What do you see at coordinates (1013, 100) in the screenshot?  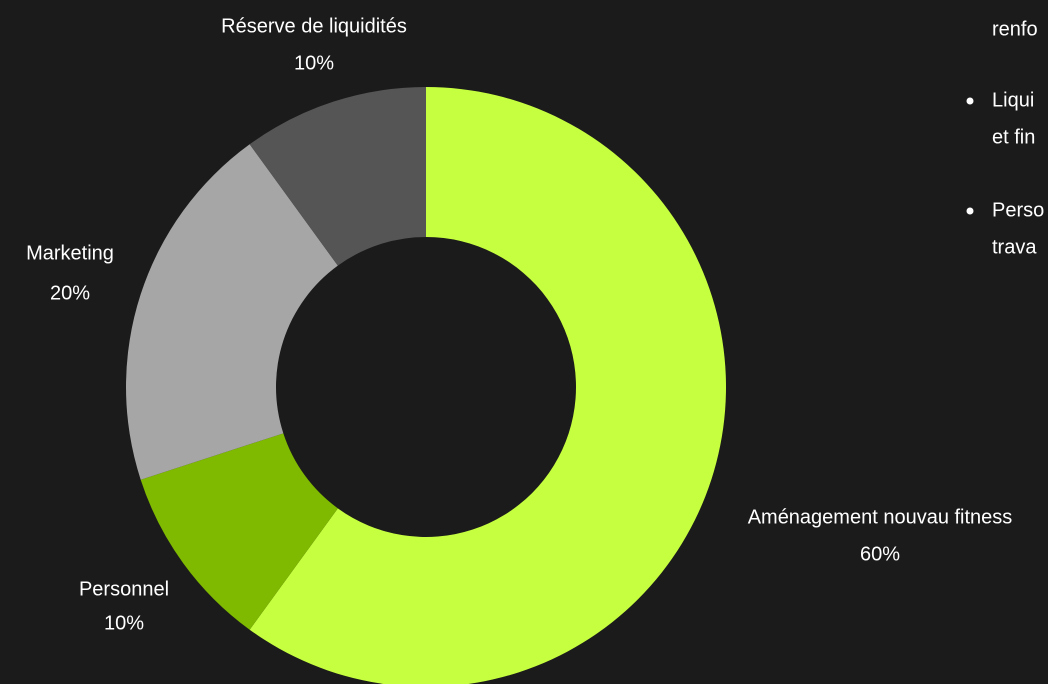 I see `side-note-line: Liqui` at bounding box center [1013, 100].